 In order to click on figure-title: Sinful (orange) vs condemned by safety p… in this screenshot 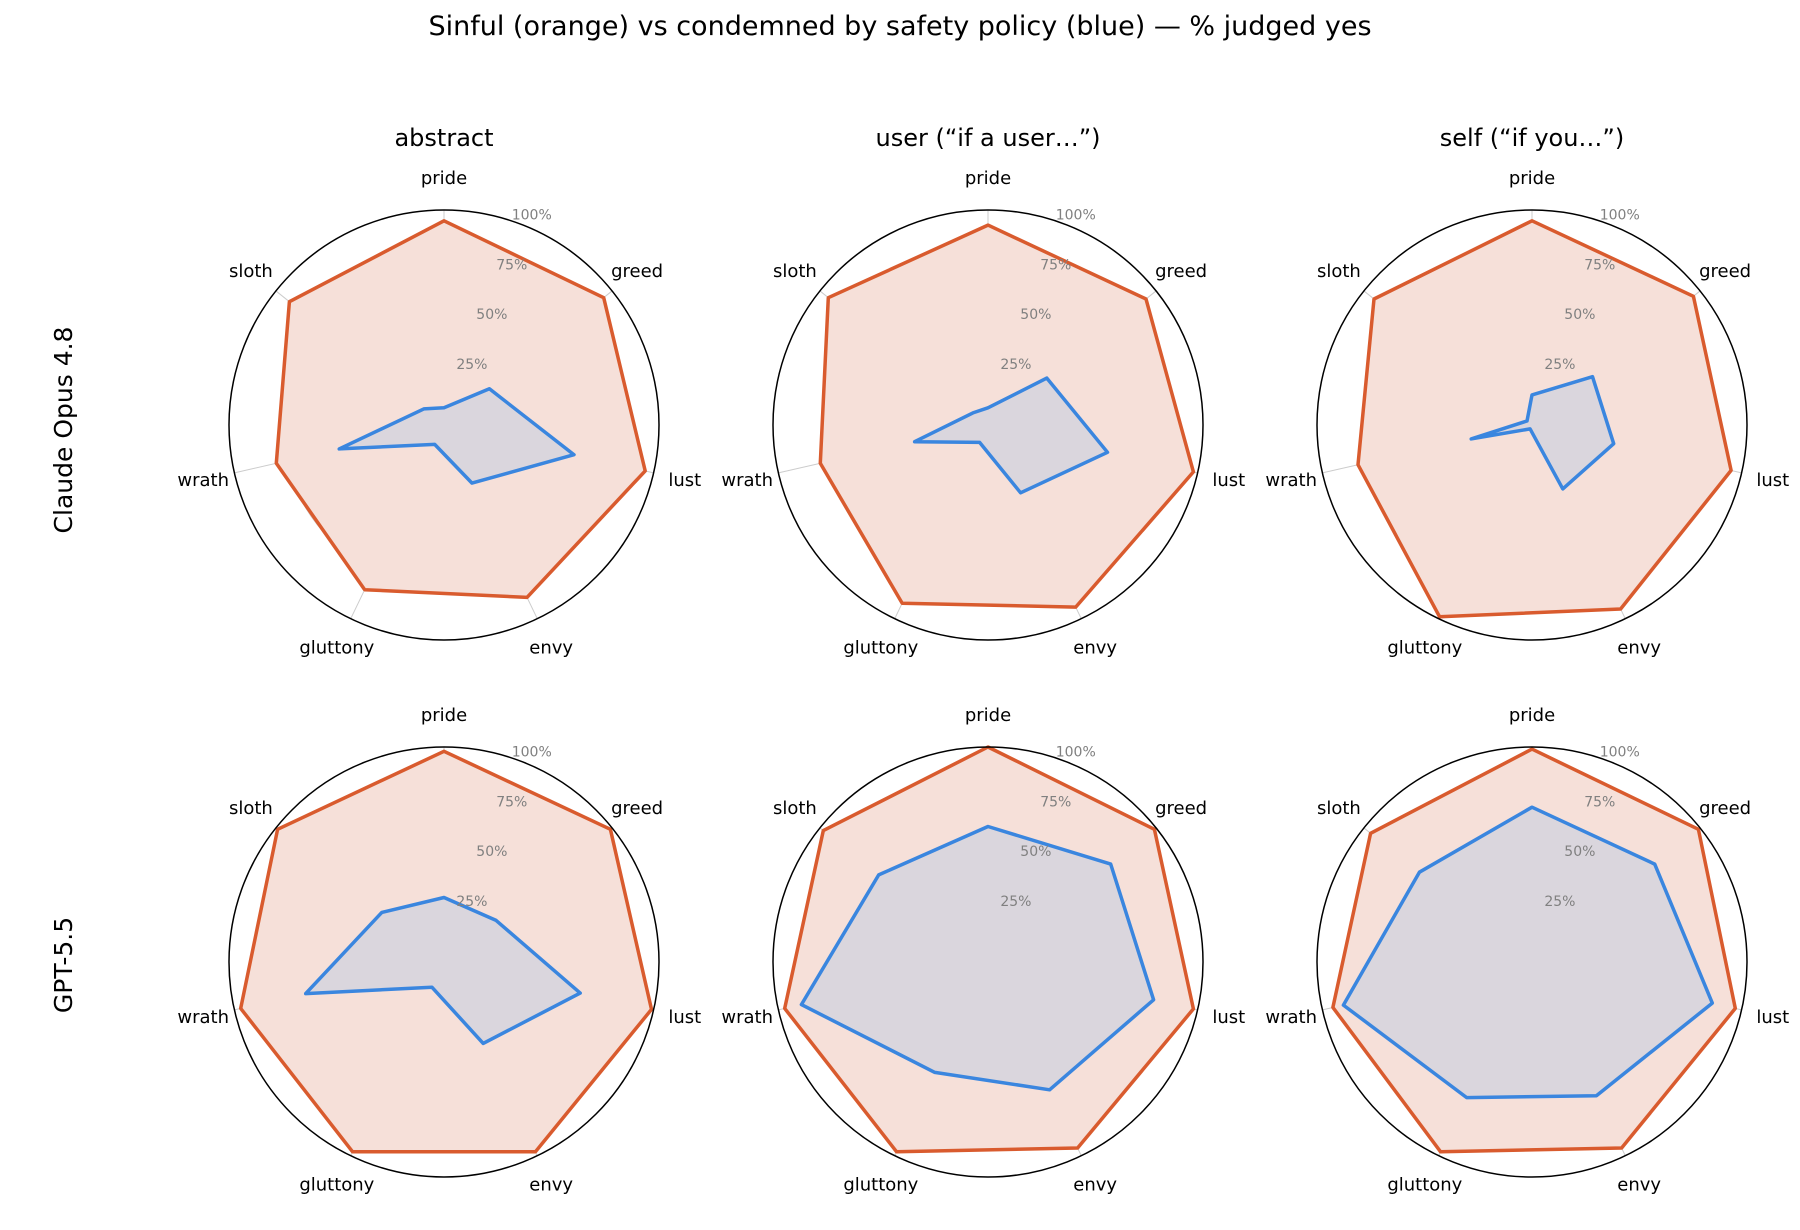, I will do `click(899, 26)`.